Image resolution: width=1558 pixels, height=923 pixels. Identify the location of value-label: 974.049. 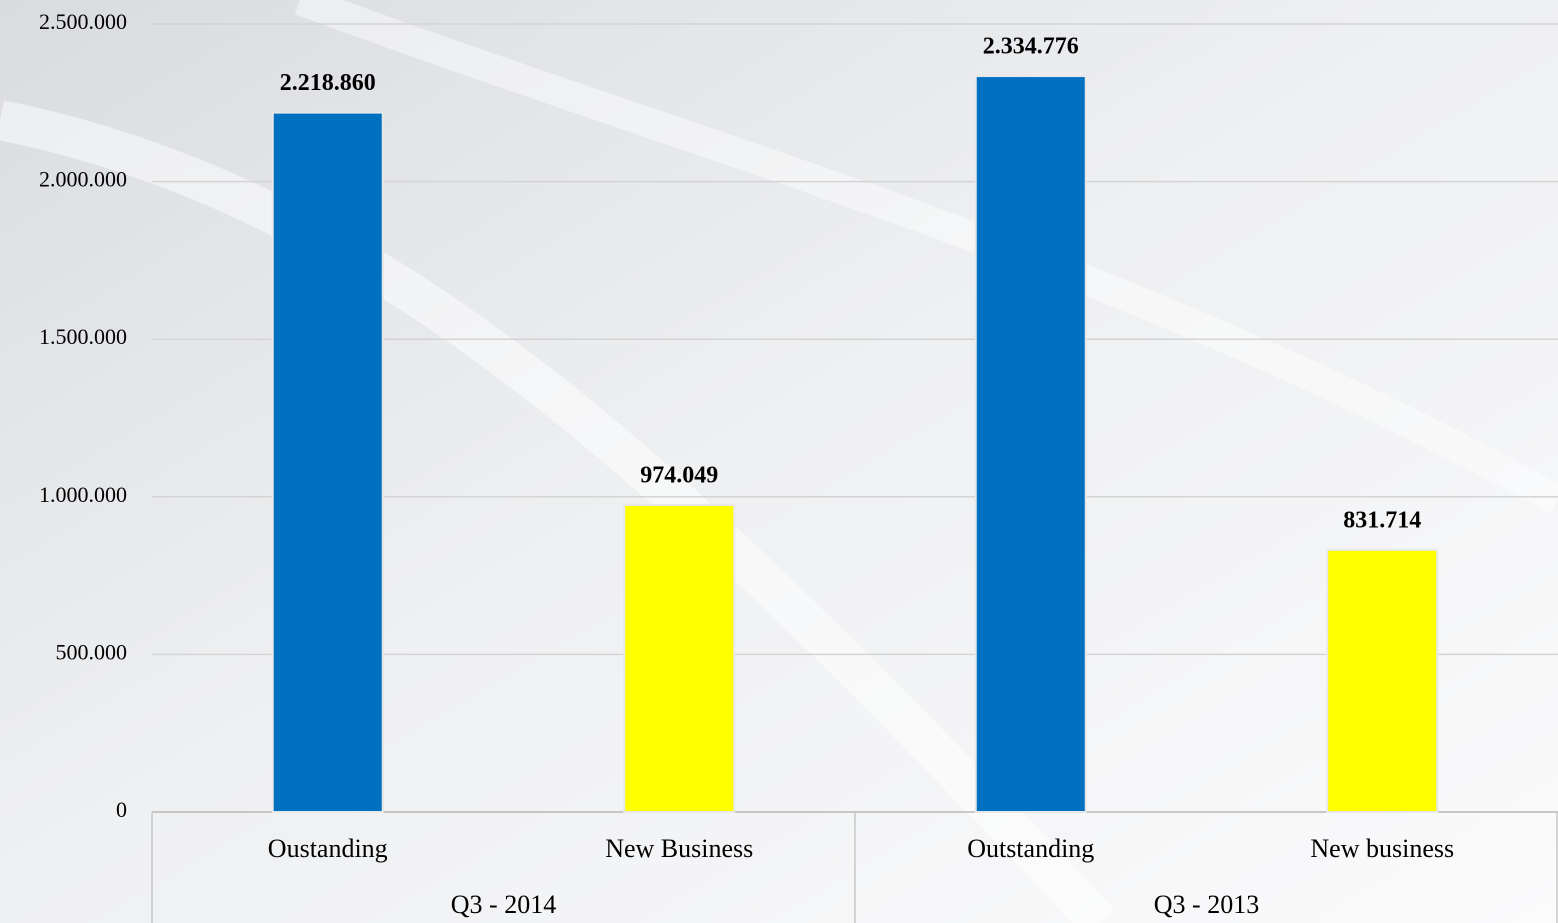
(679, 475).